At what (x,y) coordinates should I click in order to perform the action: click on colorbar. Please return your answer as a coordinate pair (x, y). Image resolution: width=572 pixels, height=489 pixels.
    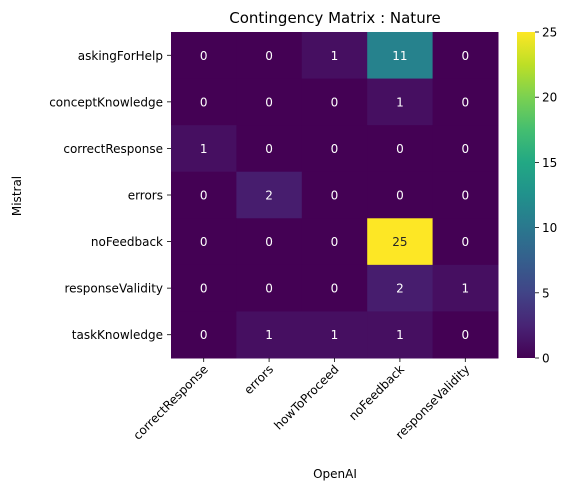
    Looking at the image, I should click on (526, 195).